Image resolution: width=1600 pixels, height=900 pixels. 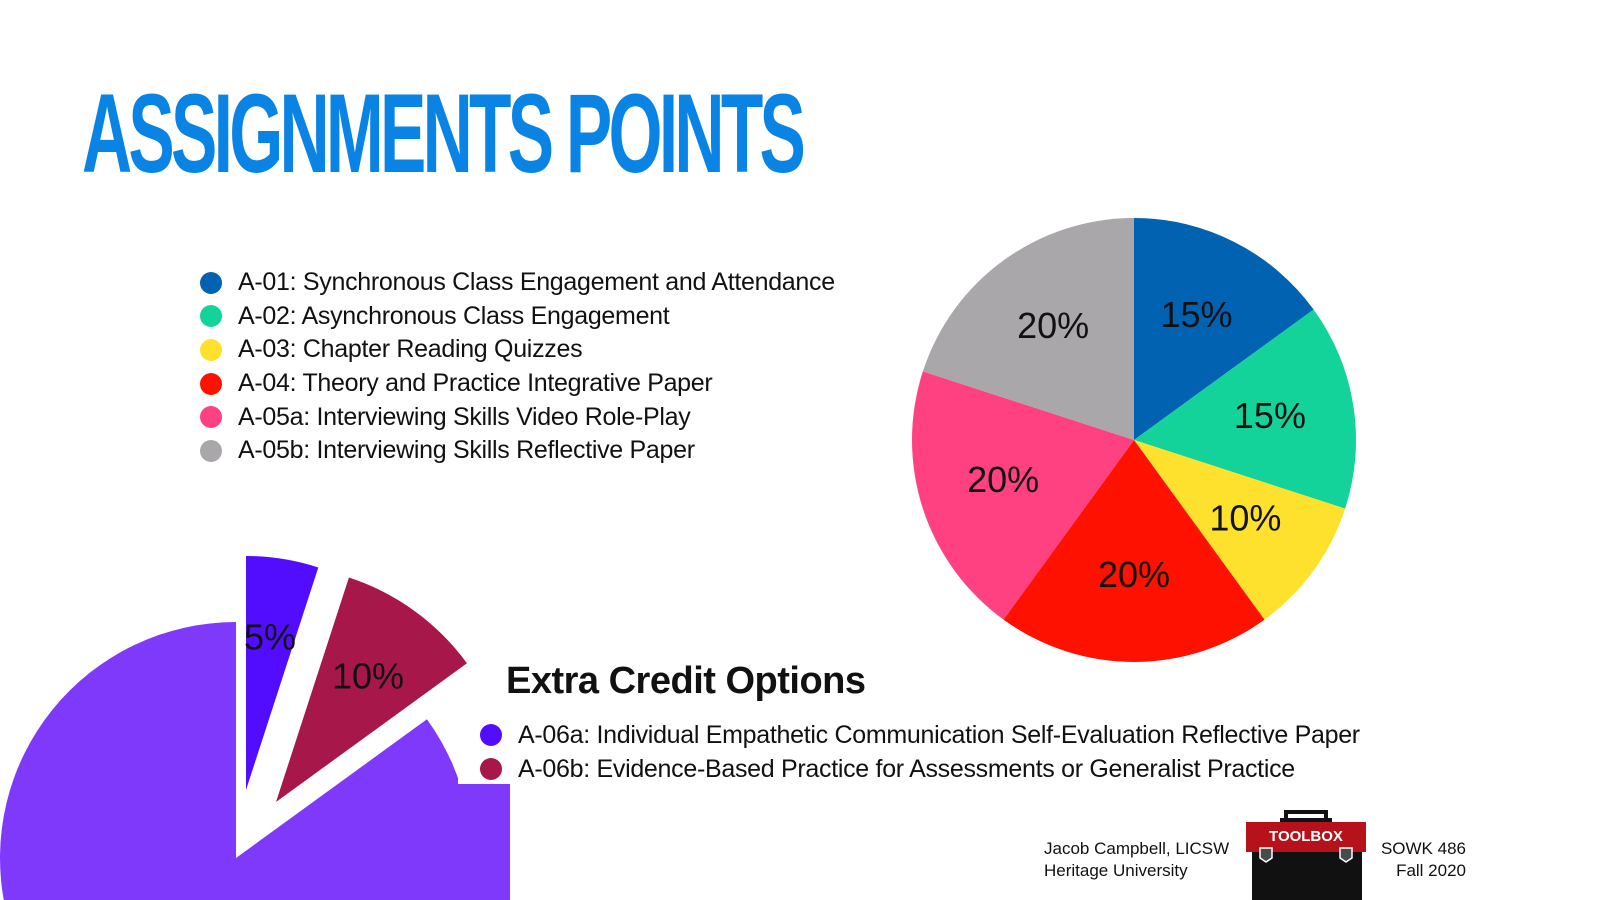 I want to click on course-code: SOWK 486, so click(x=1423, y=848).